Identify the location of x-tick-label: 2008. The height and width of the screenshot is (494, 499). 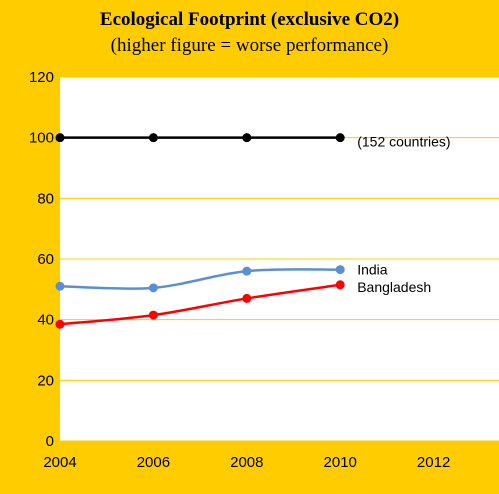
(246, 462).